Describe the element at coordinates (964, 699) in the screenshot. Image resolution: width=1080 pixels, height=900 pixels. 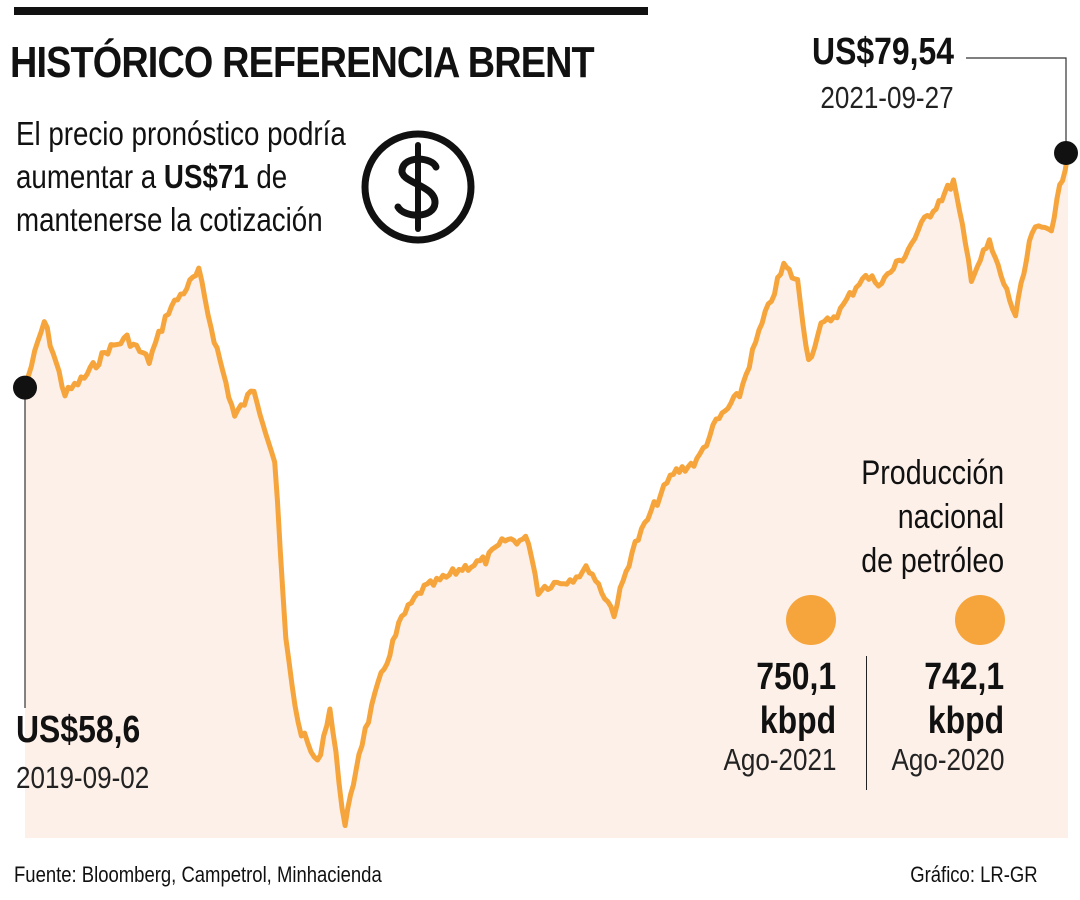
I see `production-value-2020: 742,1 kbpd` at that location.